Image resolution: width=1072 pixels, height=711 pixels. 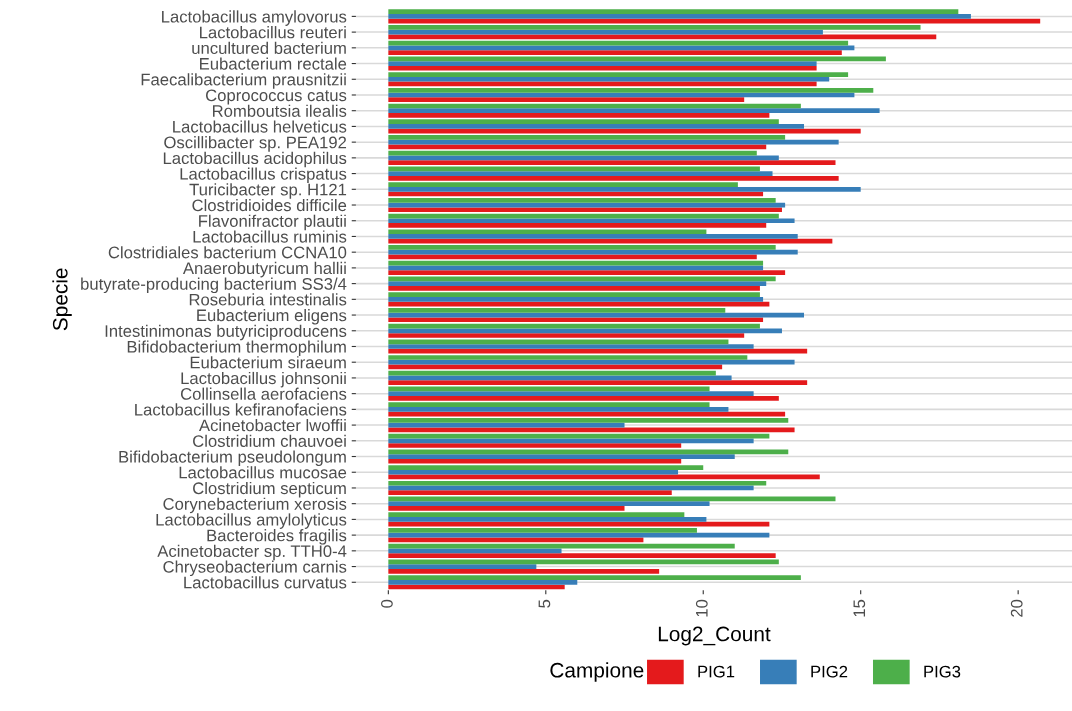 What do you see at coordinates (268, 191) in the screenshot?
I see `y-tick-label: Turicibacter sp. H121` at bounding box center [268, 191].